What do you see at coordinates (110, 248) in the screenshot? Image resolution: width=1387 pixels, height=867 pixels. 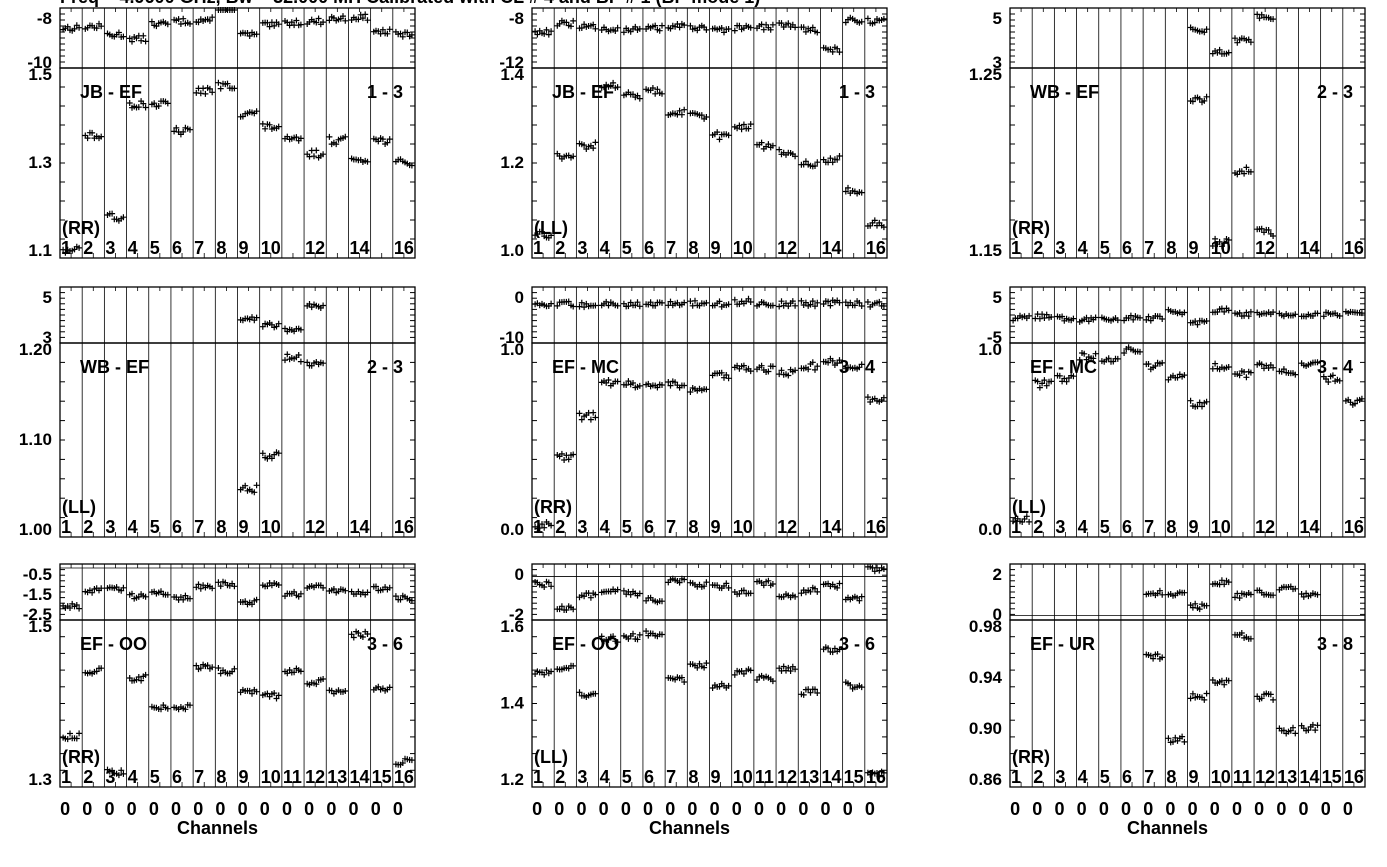 I see `channel-number-label: 3` at bounding box center [110, 248].